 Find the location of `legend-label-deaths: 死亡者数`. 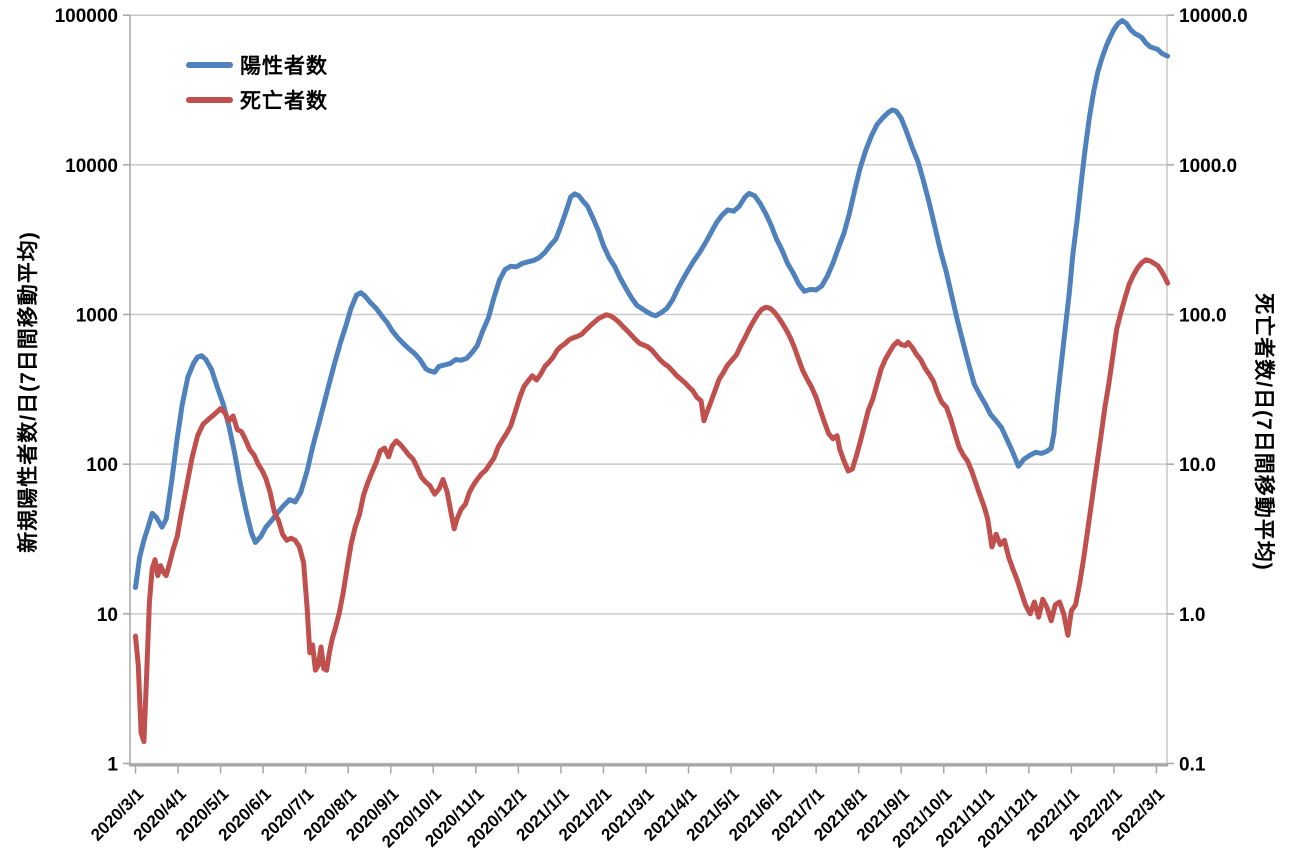

legend-label-deaths: 死亡者数 is located at coordinates (284, 101).